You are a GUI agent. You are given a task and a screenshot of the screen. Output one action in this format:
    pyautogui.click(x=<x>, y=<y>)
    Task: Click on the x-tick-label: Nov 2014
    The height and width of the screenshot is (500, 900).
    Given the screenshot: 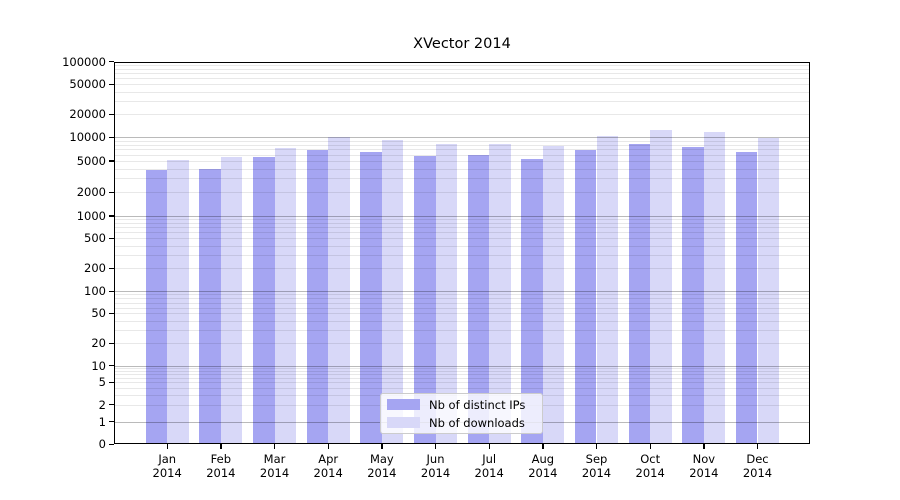 What is the action you would take?
    pyautogui.click(x=704, y=466)
    